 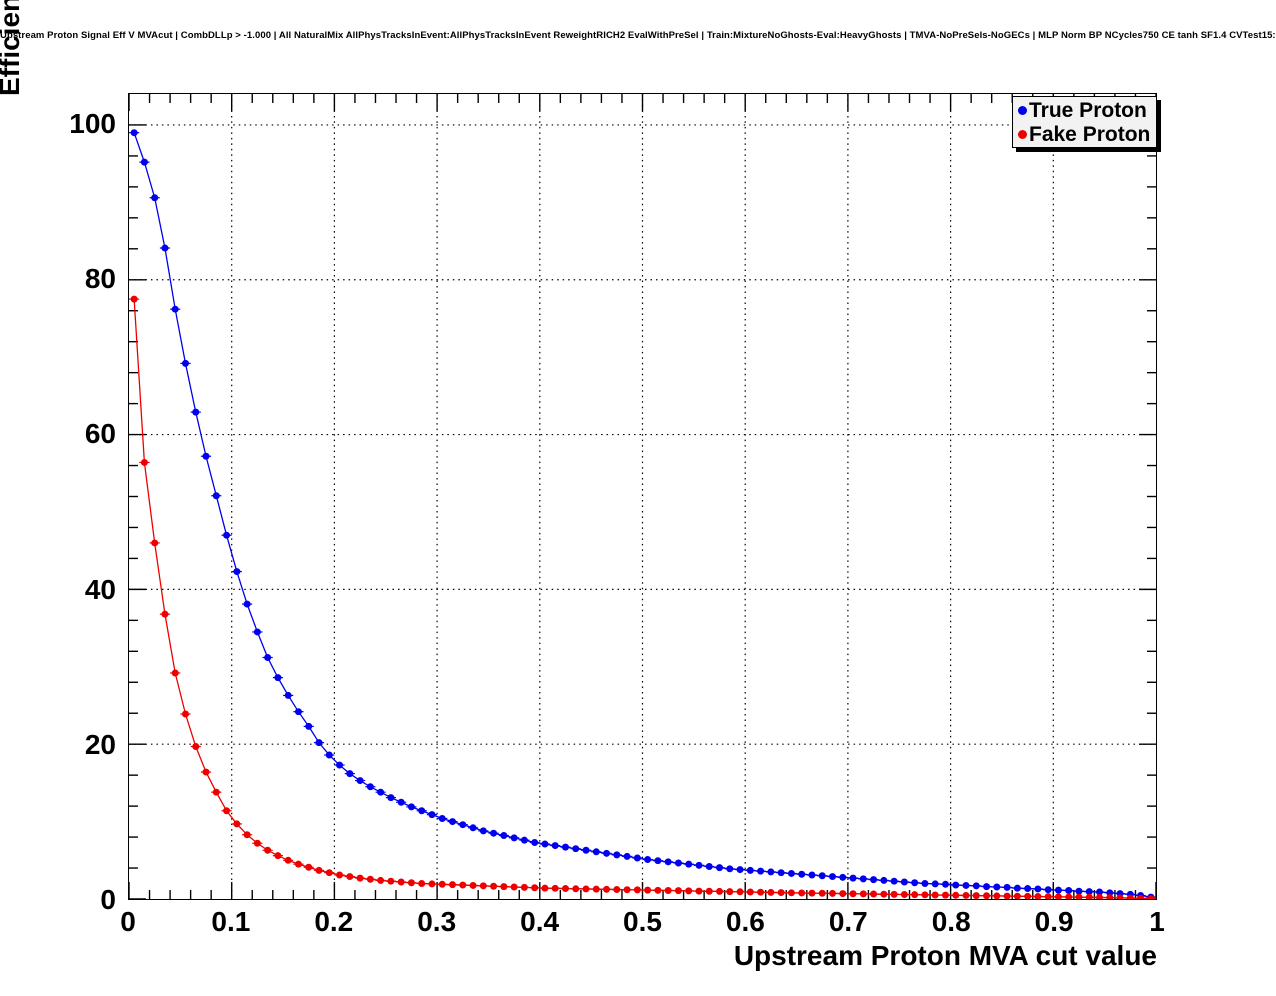 What do you see at coordinates (100, 589) in the screenshot?
I see `y-tick-label: 40` at bounding box center [100, 589].